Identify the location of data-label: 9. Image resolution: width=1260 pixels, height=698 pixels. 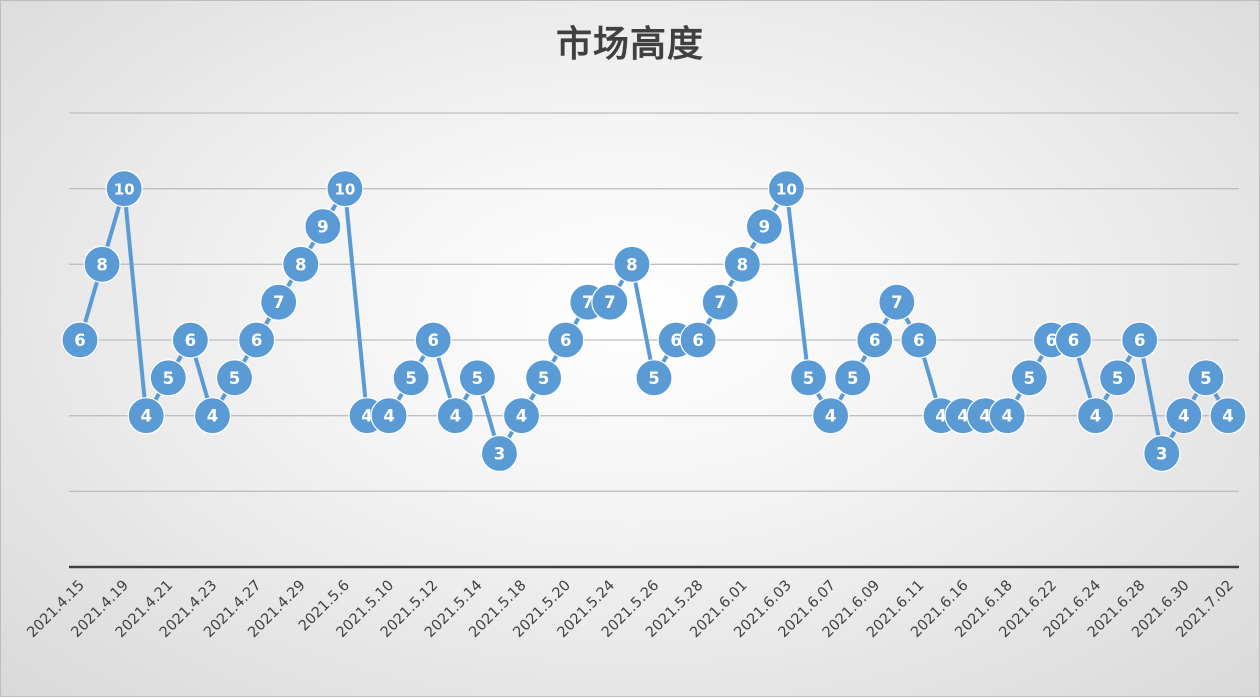
(322, 227).